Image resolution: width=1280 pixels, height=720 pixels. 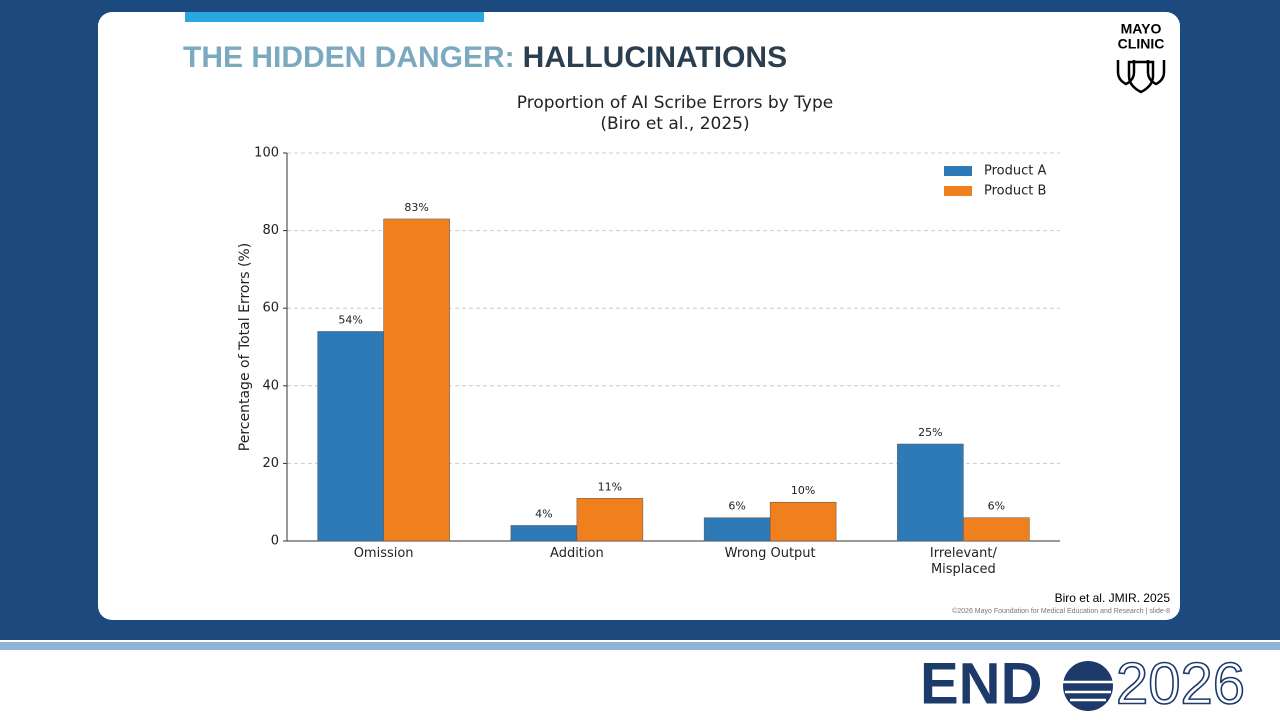 I want to click on chart-subtitle: (Biro et al., 2025), so click(x=674, y=124).